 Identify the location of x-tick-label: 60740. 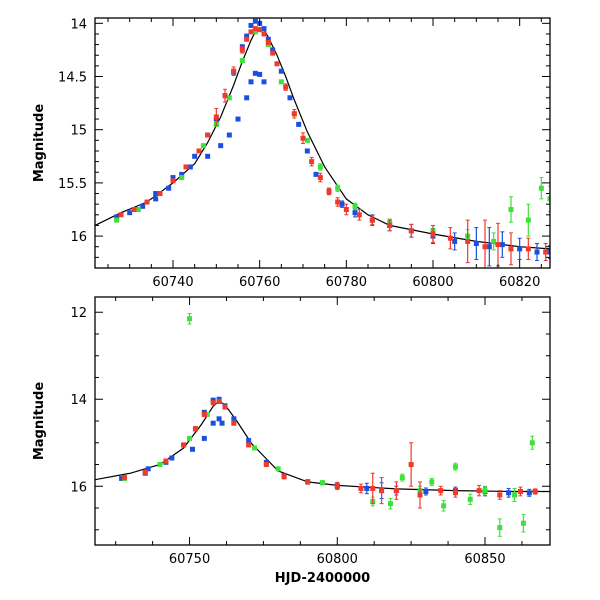
(172, 282).